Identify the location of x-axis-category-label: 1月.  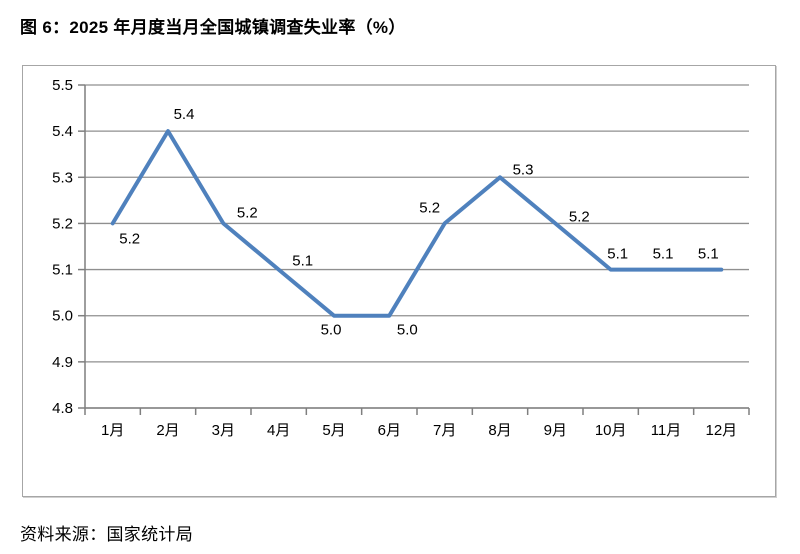
(112, 430).